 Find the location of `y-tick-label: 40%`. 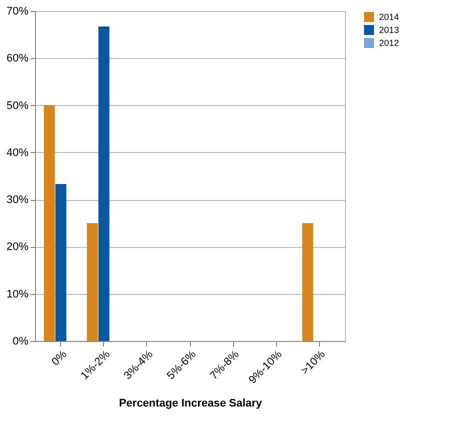

y-tick-label: 40% is located at coordinates (17, 152).